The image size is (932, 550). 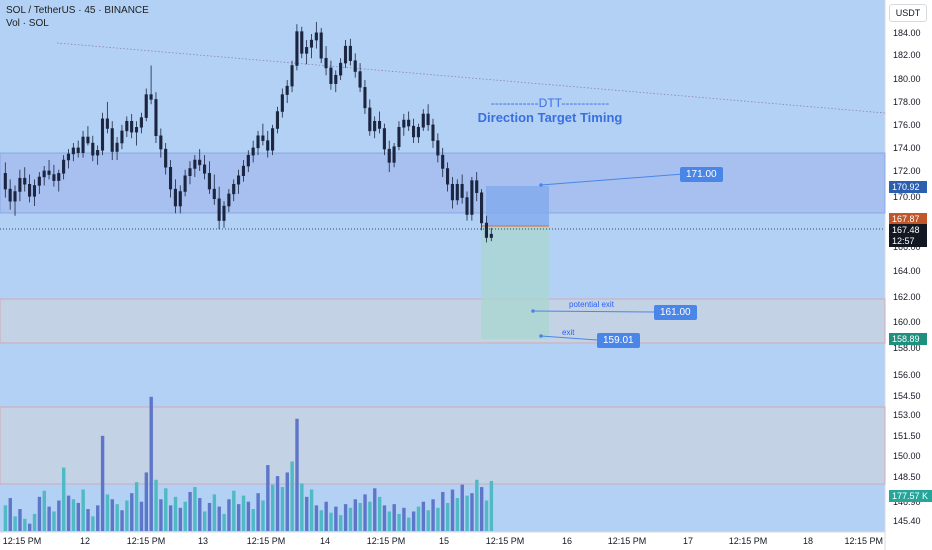 What do you see at coordinates (517, 206) in the screenshot?
I see `position-target-zone` at bounding box center [517, 206].